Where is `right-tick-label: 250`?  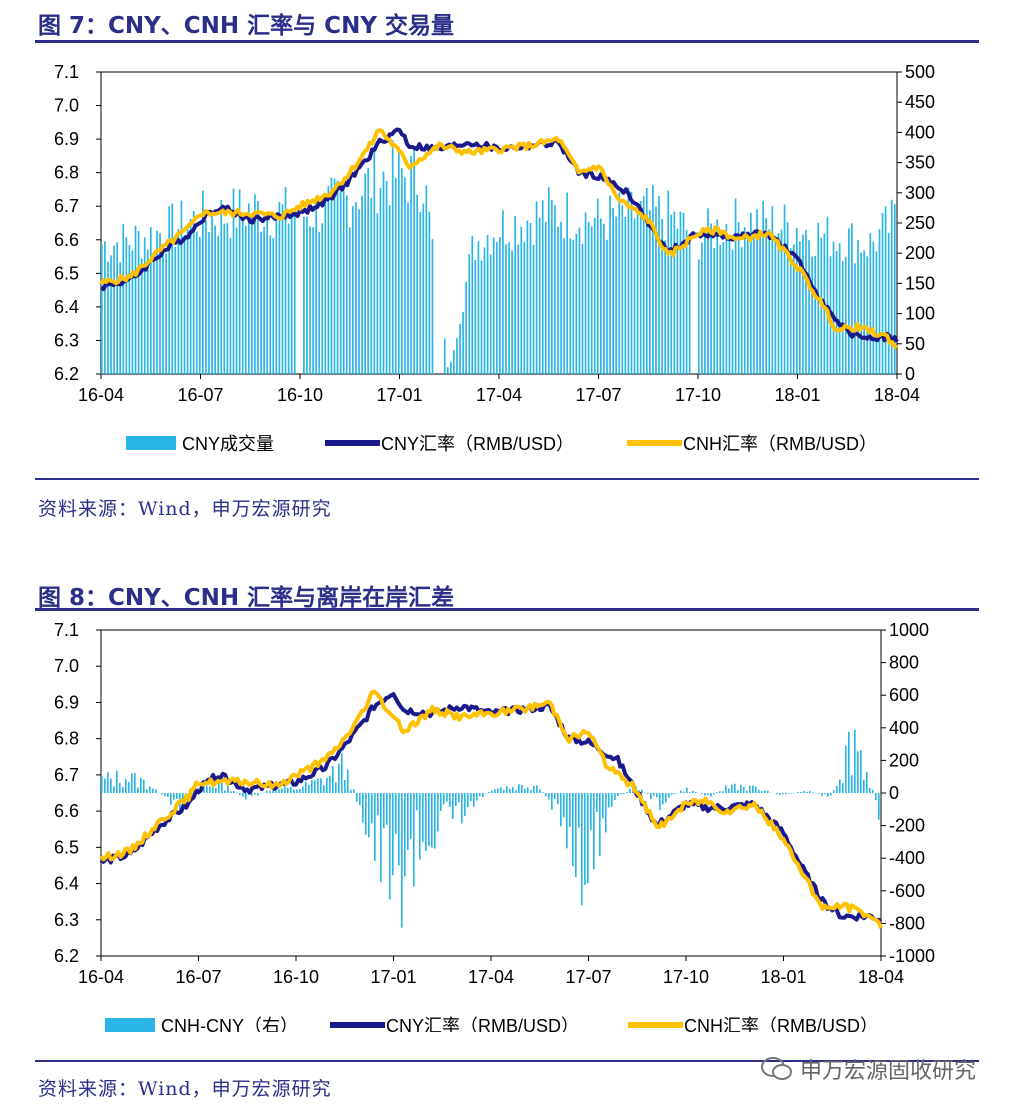
right-tick-label: 250 is located at coordinates (920, 223).